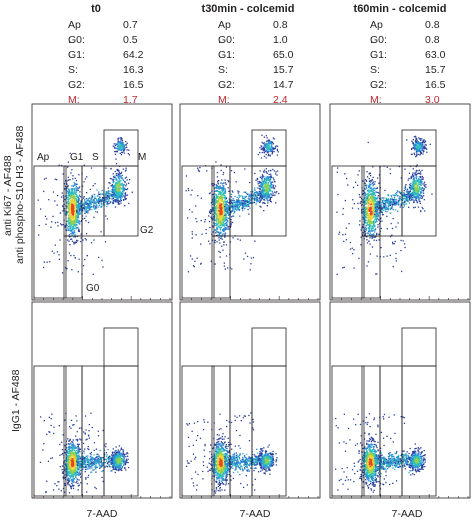  I want to click on gate-label-g0: G0, so click(92, 288).